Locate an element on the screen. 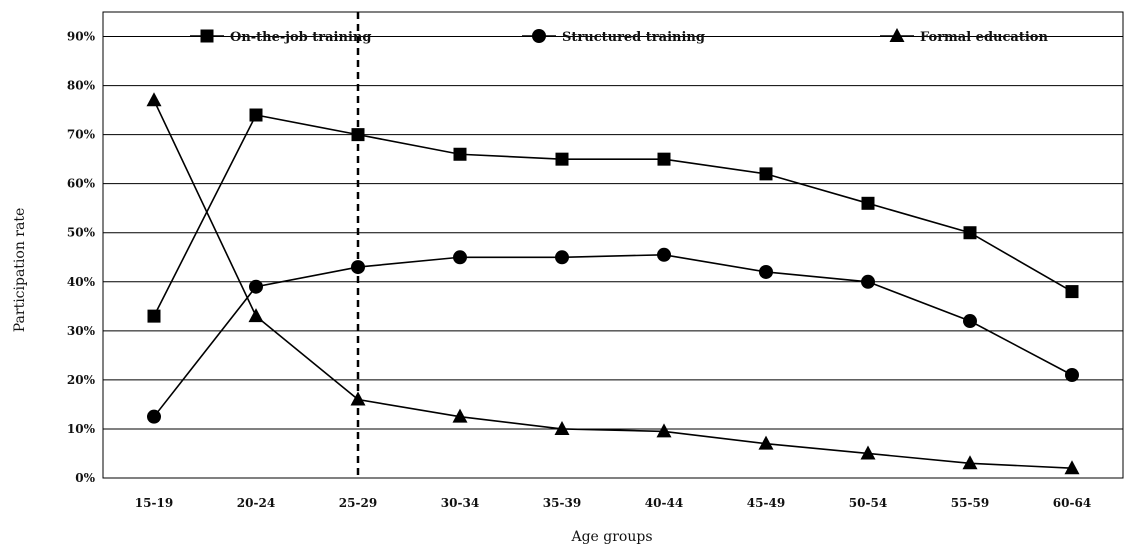 Image resolution: width=1133 pixels, height=544 pixels. legend-label: On-the-job training is located at coordinates (300, 37).